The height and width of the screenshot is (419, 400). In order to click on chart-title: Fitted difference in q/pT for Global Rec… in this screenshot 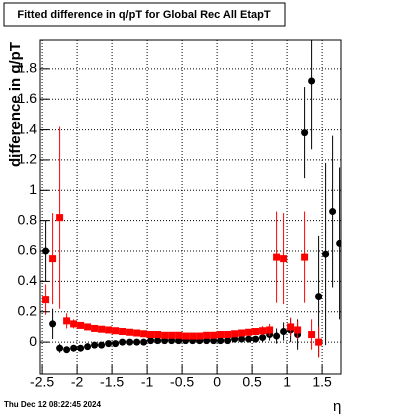, I will do `click(144, 15)`.